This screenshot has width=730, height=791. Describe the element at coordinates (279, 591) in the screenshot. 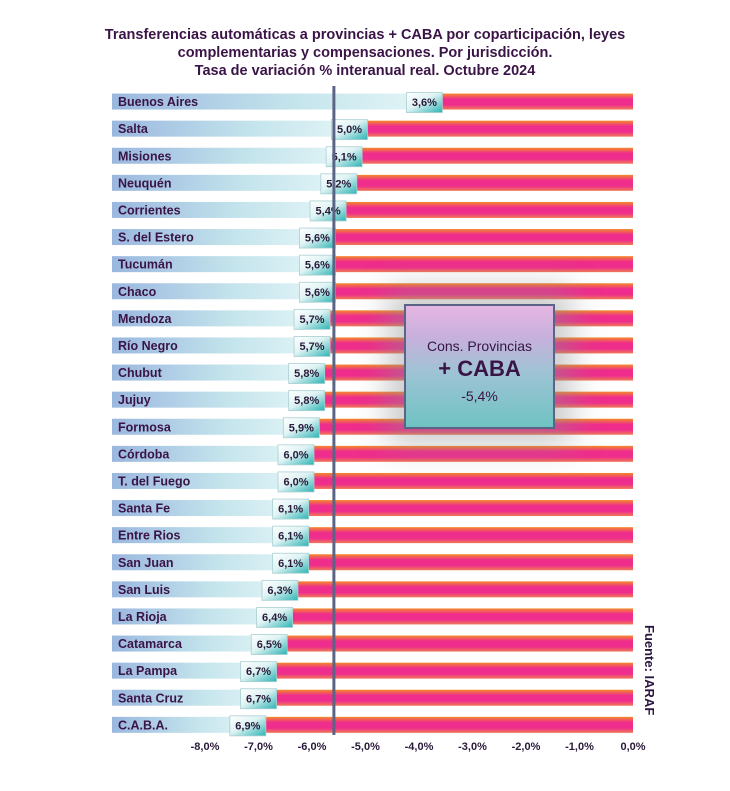

I see `data-label: 6,3%` at that location.